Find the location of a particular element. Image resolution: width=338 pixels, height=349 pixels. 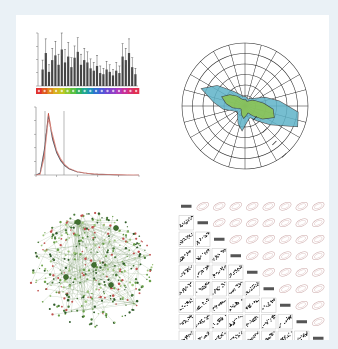

density-chart is located at coordinates (87, 141).